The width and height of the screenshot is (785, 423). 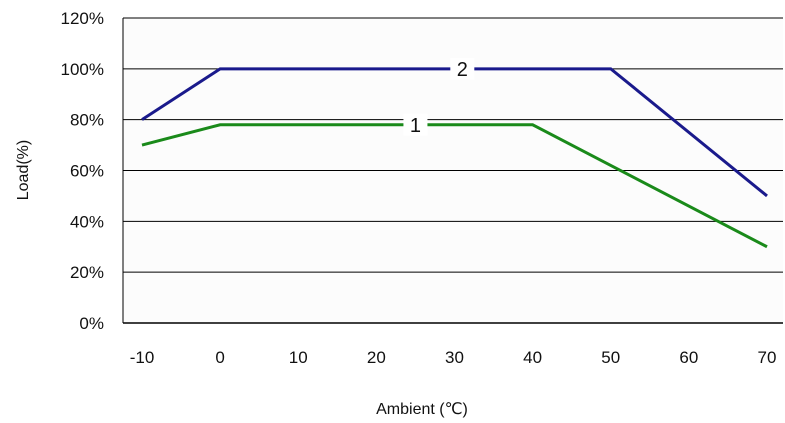 What do you see at coordinates (87, 120) in the screenshot?
I see `y-tick-label: 80%` at bounding box center [87, 120].